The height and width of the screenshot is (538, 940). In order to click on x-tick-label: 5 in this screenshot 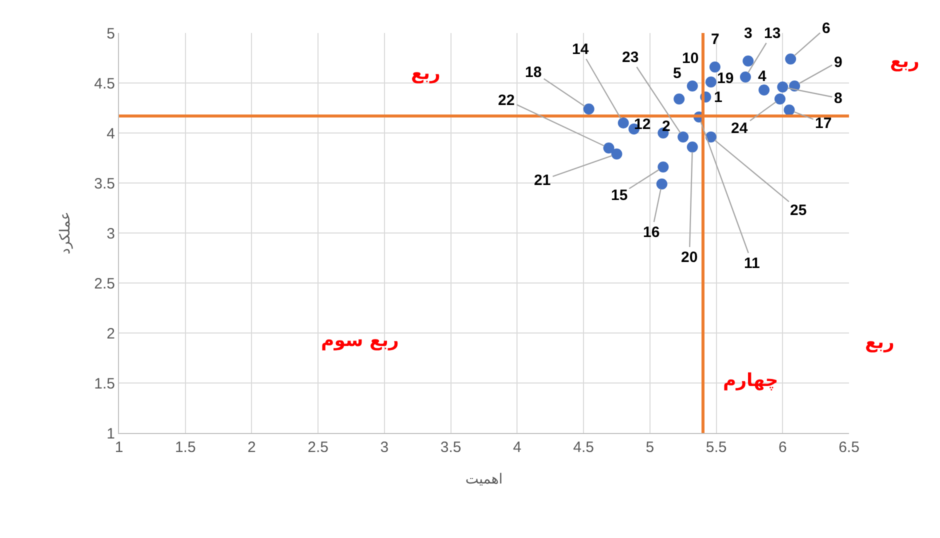, I will do `click(650, 447)`.